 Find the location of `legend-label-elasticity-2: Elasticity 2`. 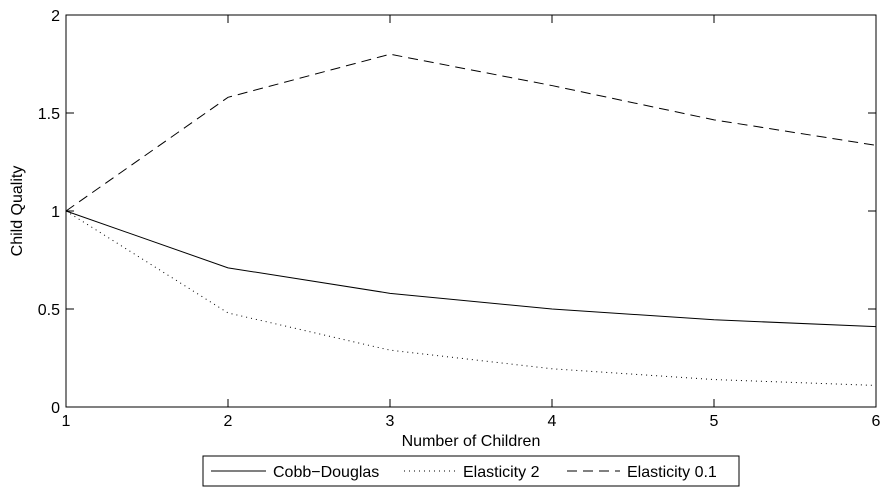

legend-label-elasticity-2: Elasticity 2 is located at coordinates (501, 472).